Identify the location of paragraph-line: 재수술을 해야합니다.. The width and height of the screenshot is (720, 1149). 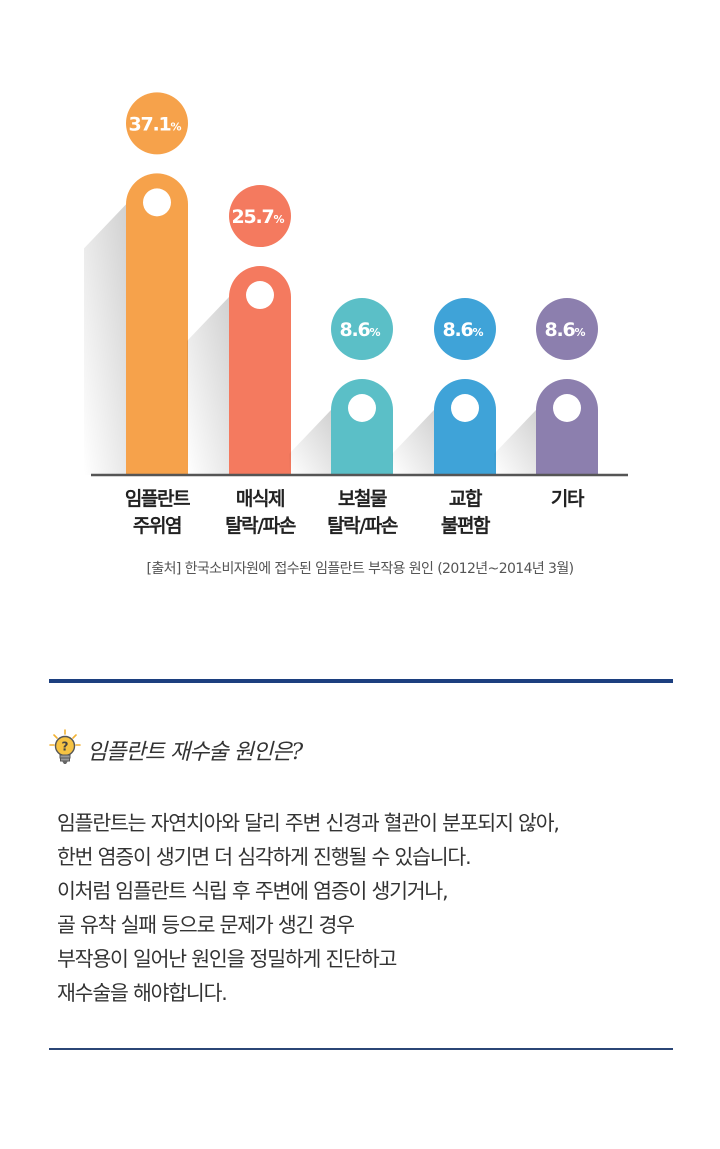
(142, 993).